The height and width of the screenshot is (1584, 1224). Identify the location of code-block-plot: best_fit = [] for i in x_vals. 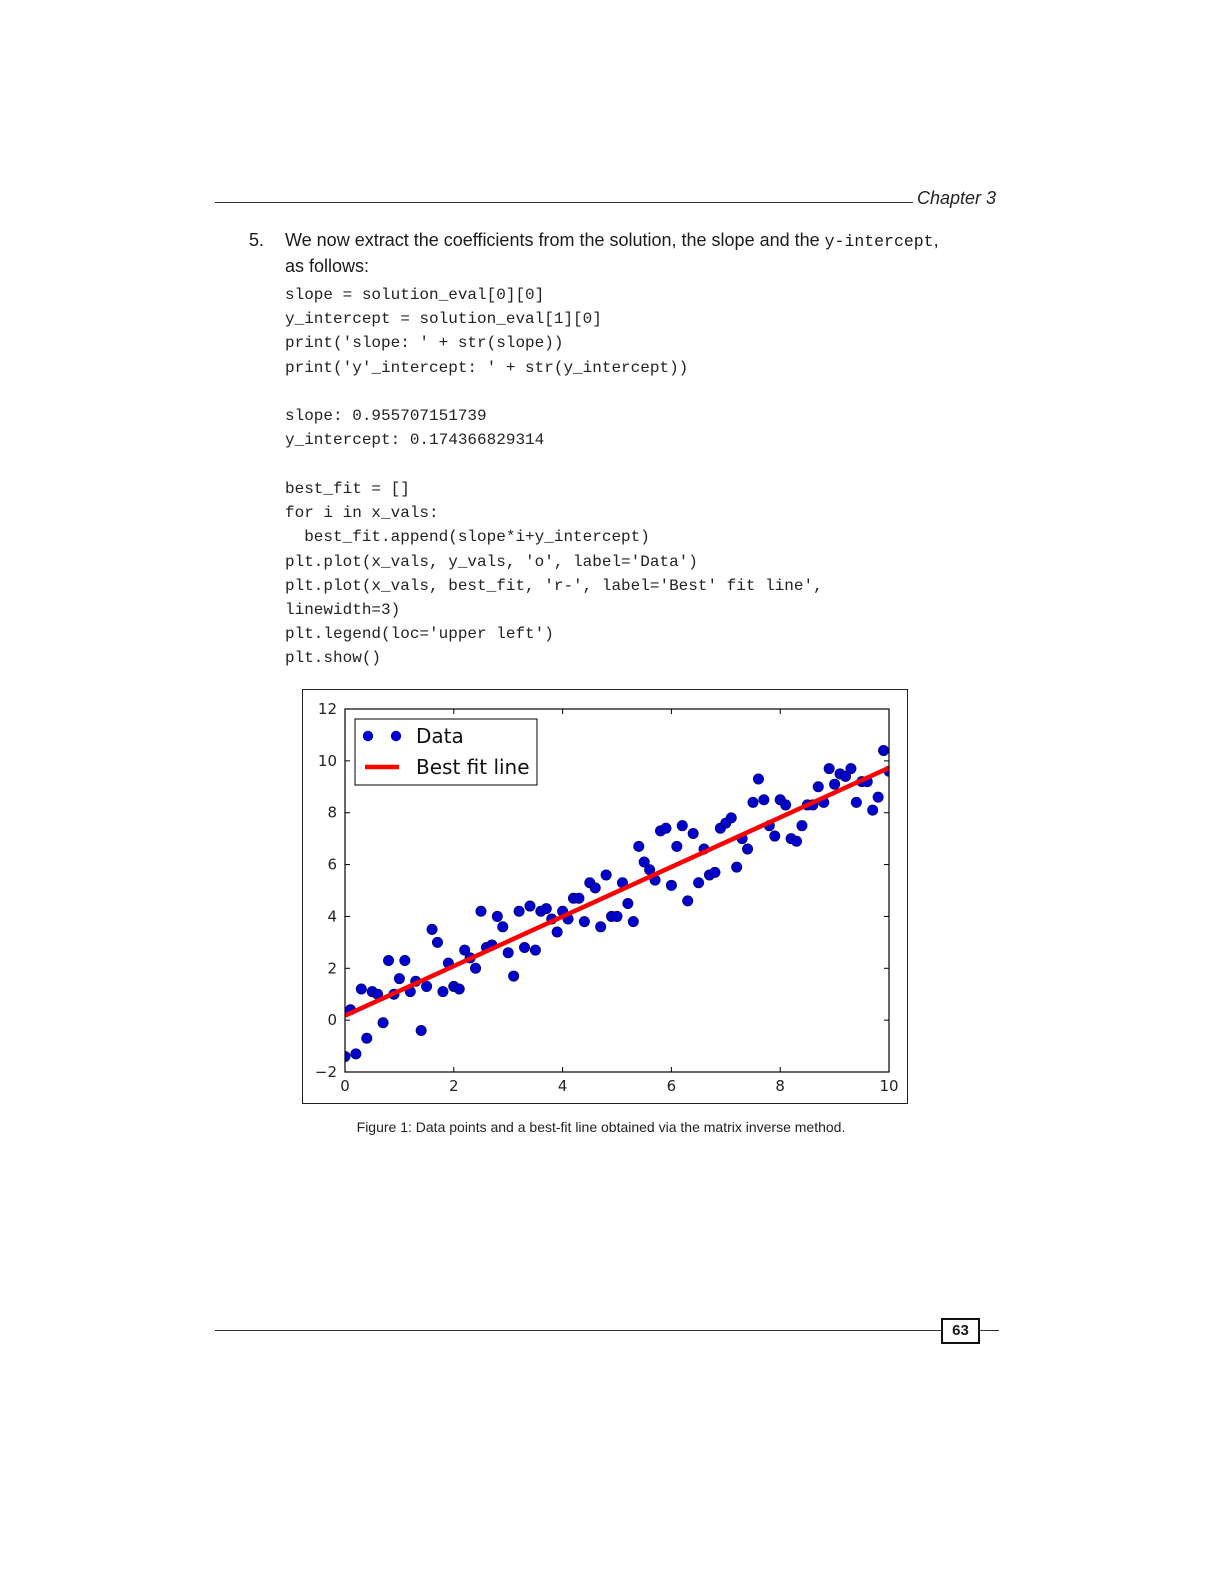
(554, 574).